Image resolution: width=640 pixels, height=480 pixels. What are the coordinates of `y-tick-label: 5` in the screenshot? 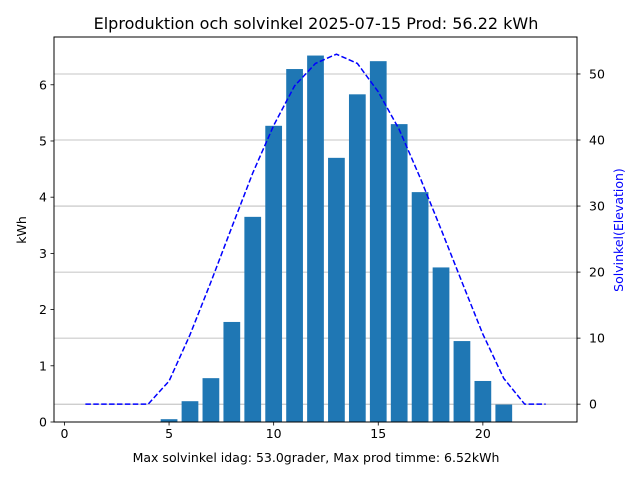 It's located at (43, 140).